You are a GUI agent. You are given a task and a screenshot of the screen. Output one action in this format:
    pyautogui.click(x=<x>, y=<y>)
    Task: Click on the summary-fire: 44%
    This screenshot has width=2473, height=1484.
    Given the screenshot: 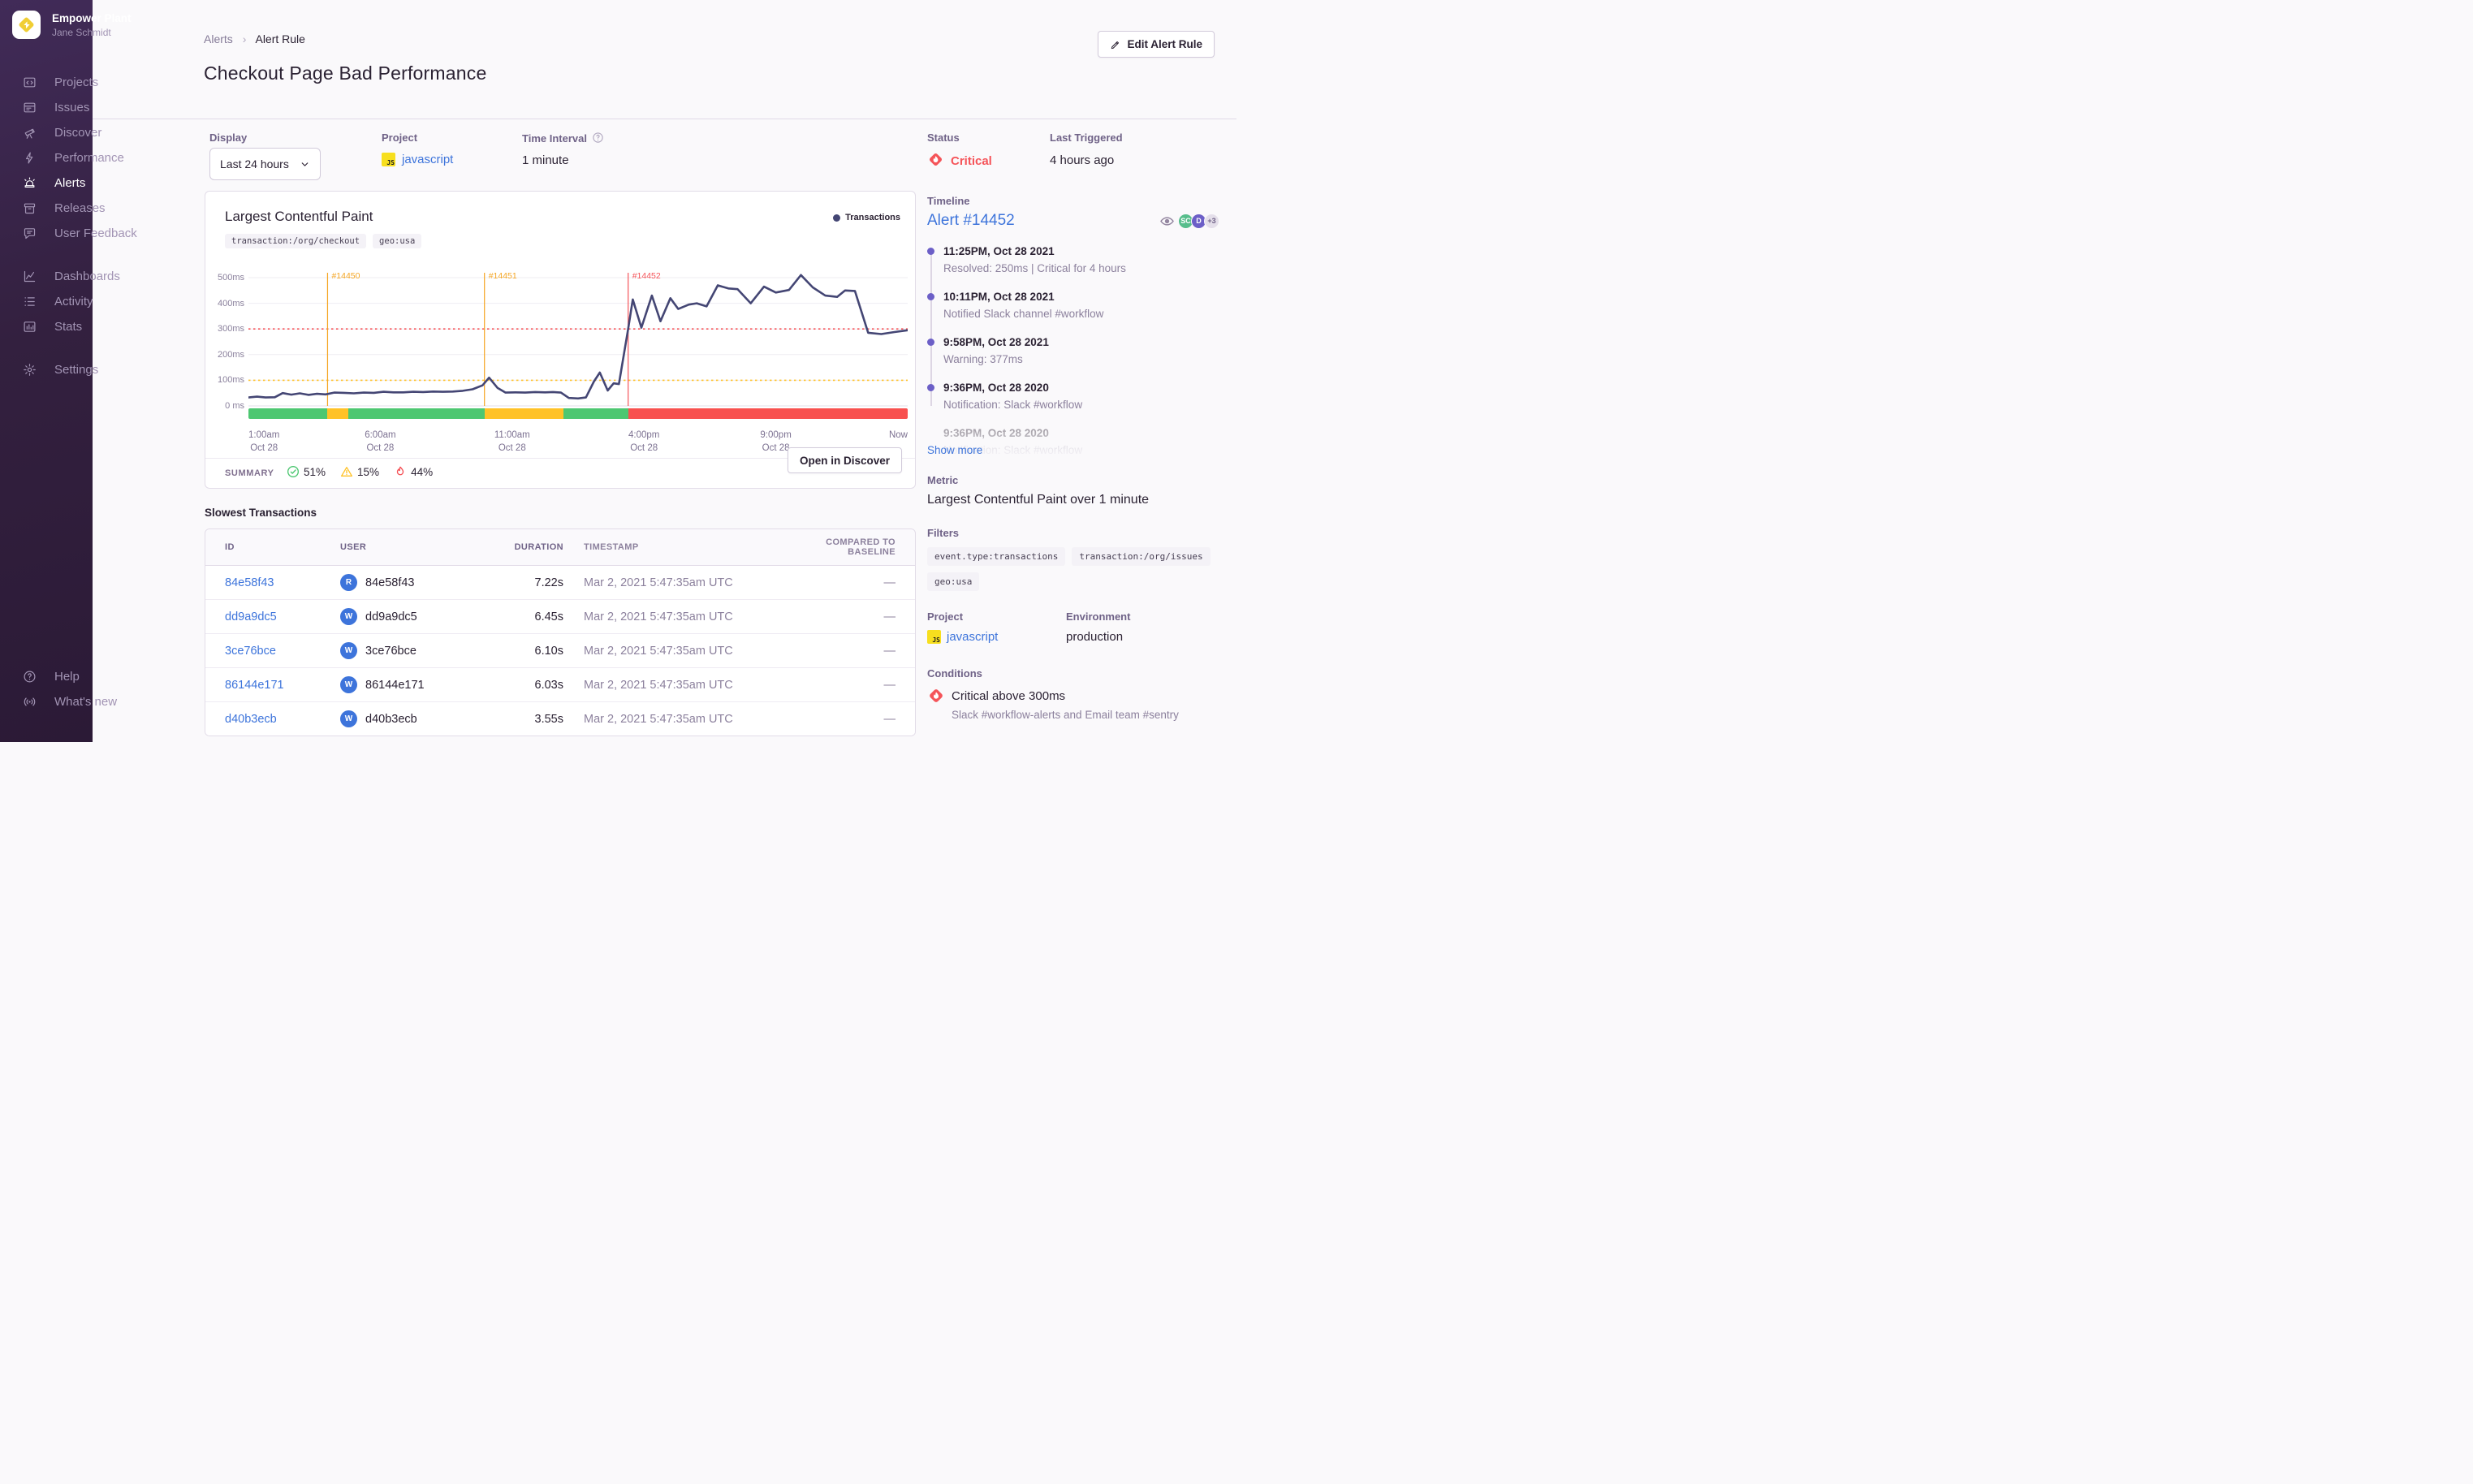 What is the action you would take?
    pyautogui.click(x=414, y=471)
    